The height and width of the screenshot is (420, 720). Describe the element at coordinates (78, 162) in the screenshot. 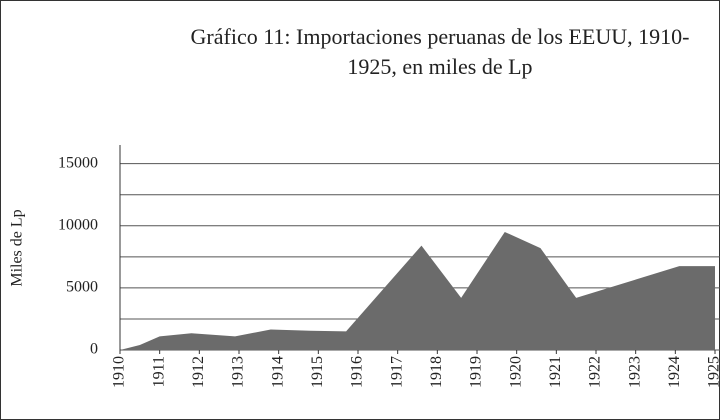

I see `y-tick-label: 15000` at that location.